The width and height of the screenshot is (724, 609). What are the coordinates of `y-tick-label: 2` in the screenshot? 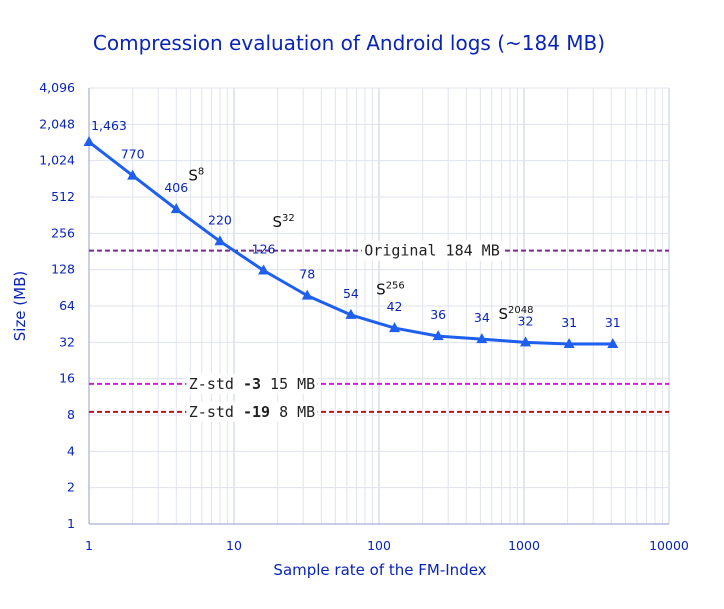 It's located at (71, 487).